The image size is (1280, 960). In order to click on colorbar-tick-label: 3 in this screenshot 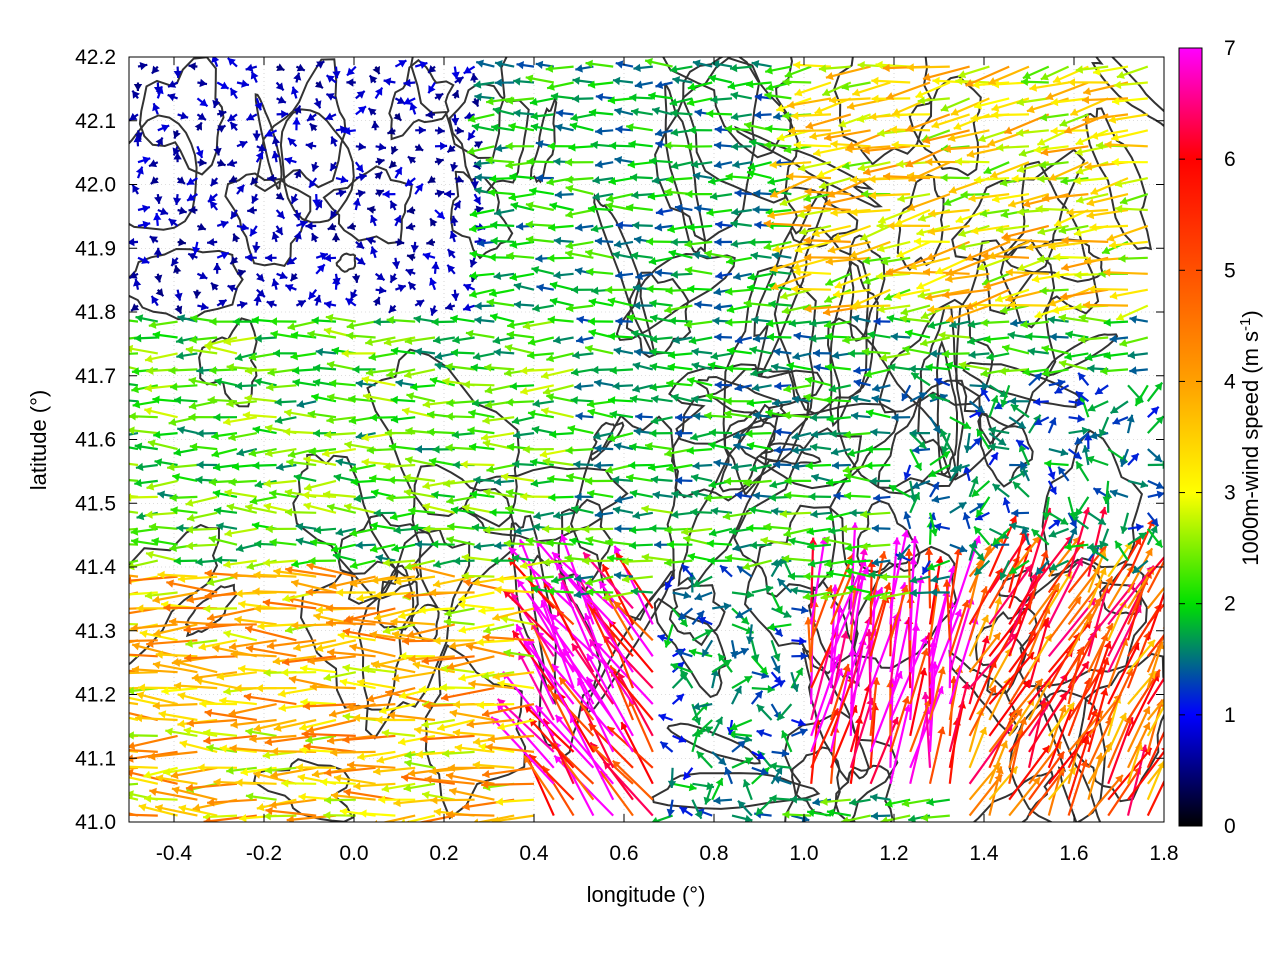, I will do `click(1230, 493)`.